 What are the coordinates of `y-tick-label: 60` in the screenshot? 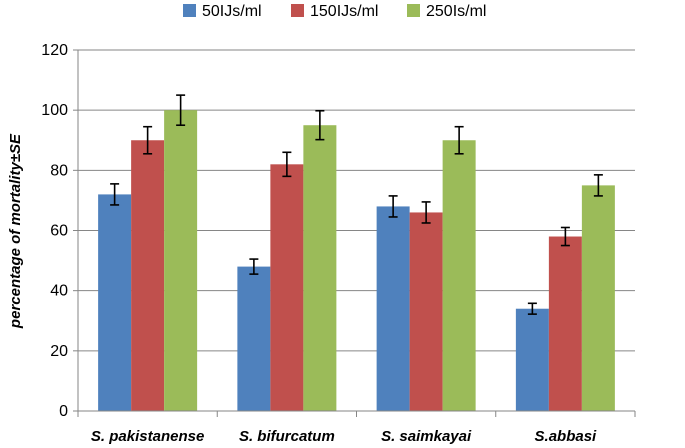 It's located at (59, 231).